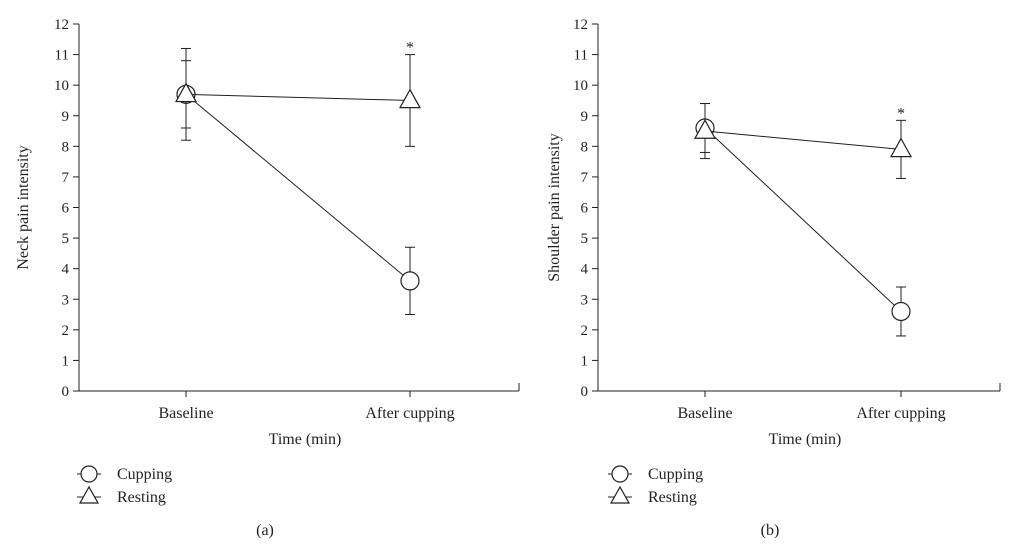  What do you see at coordinates (770, 530) in the screenshot?
I see `panel-label: (b)` at bounding box center [770, 530].